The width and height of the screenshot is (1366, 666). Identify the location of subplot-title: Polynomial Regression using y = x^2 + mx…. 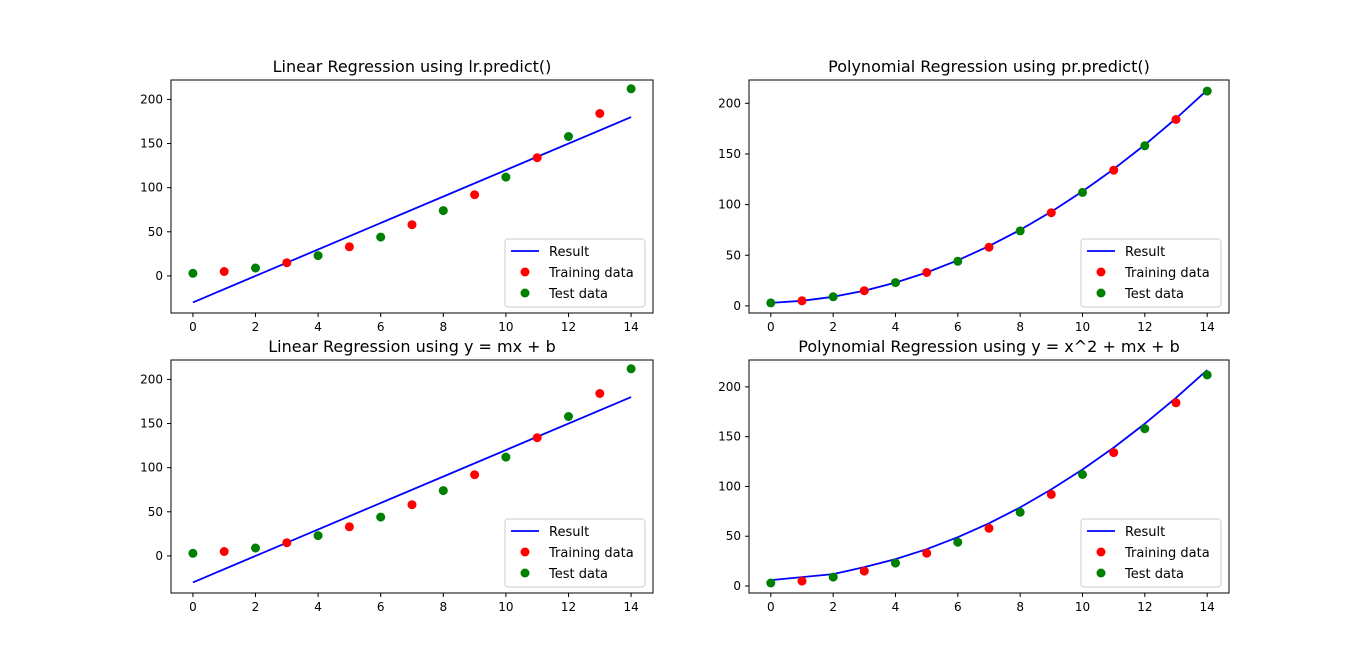
(988, 346).